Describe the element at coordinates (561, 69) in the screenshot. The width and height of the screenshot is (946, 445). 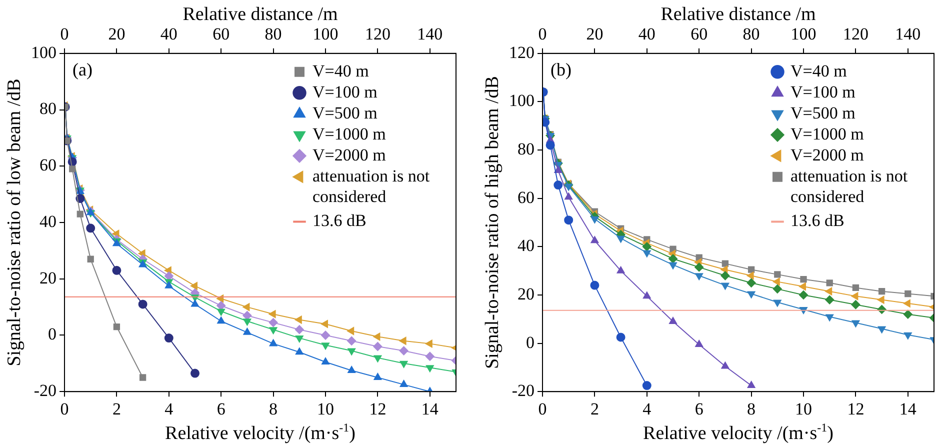
I see `annotation: (b)` at that location.